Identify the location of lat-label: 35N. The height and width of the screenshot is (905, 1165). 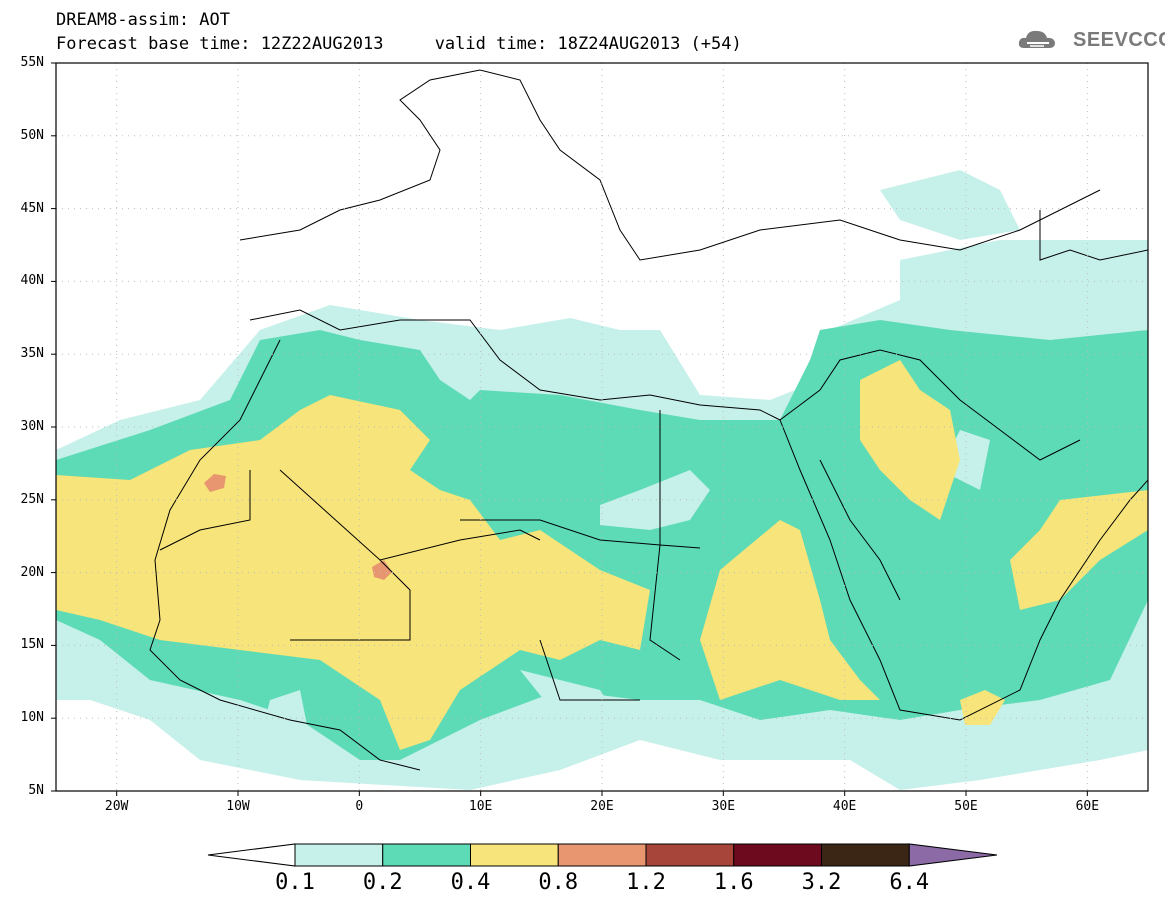
(32, 354).